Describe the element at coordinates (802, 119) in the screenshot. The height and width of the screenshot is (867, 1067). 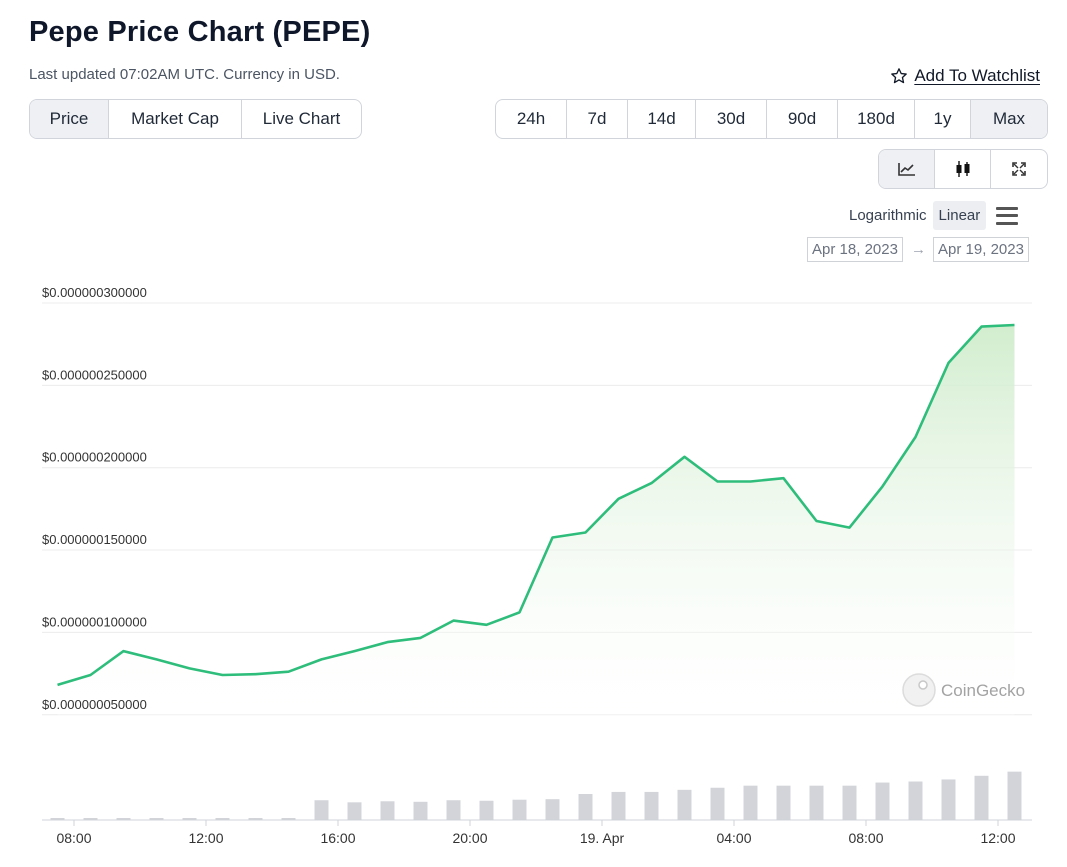
I see `range-90d-button: 90d` at that location.